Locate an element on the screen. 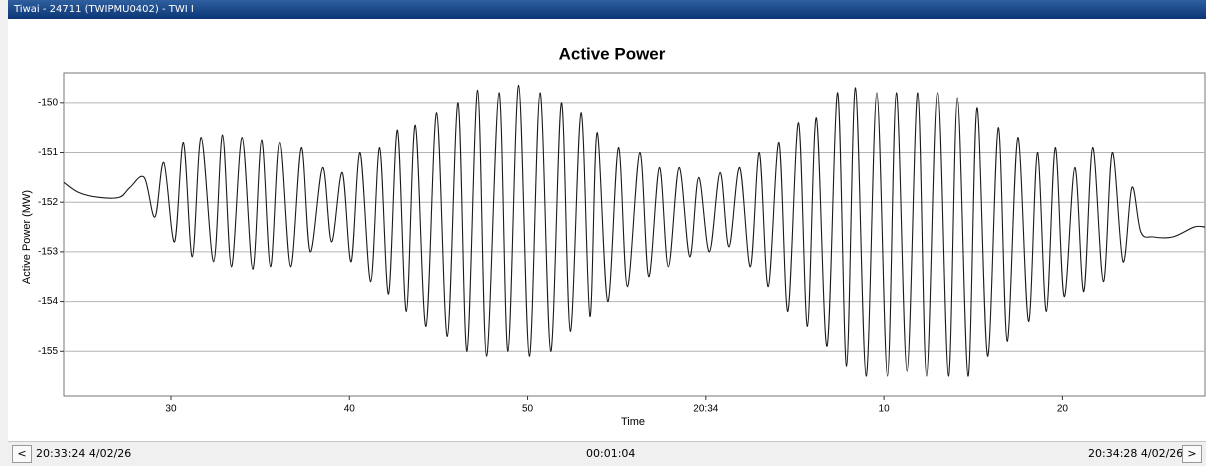 The image size is (1206, 466). next-button: > is located at coordinates (1192, 454).